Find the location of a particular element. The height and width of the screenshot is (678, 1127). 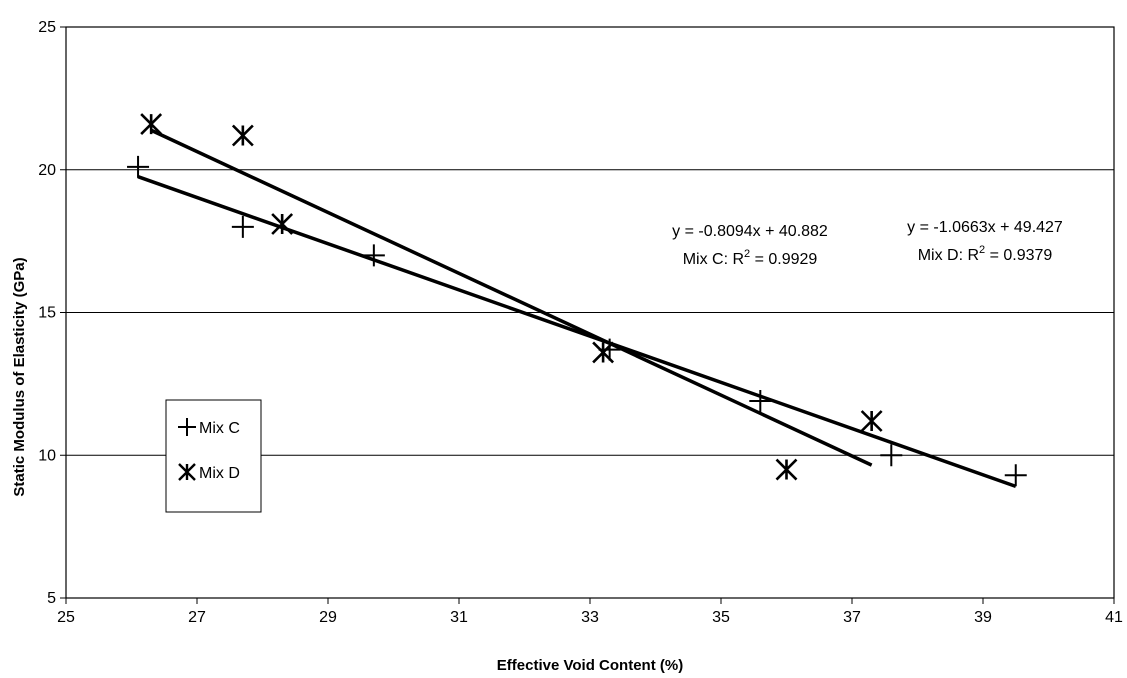

x-axis-title: Effective Void Content (%) is located at coordinates (590, 665).